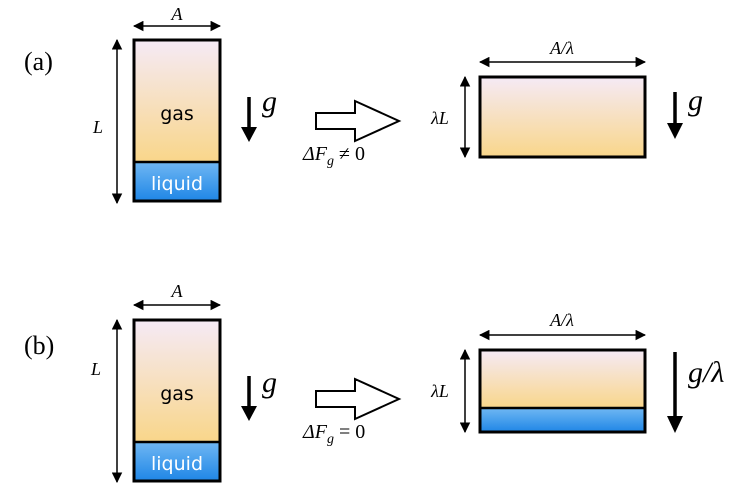 This screenshot has width=737, height=486. I want to click on panel-a-after-container, so click(562, 117).